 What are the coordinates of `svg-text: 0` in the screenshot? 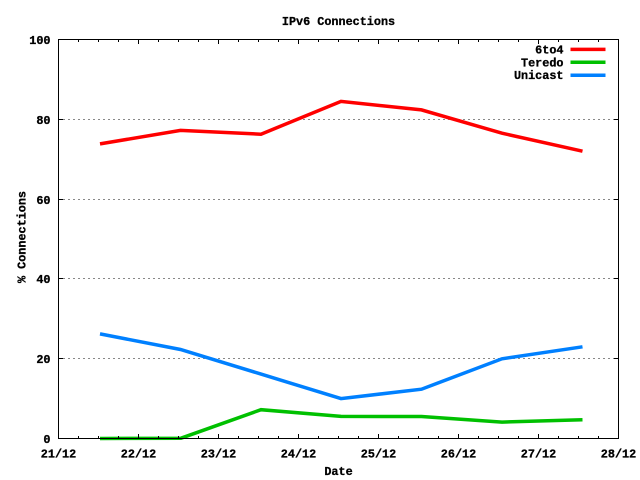 It's located at (46, 440).